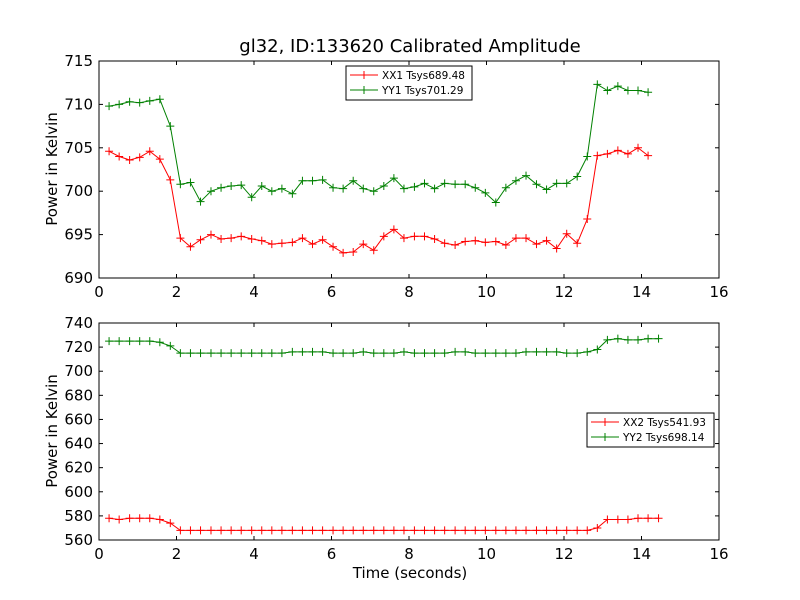 This screenshot has height=600, width=800. I want to click on legend-marker-yy1, so click(364, 90).